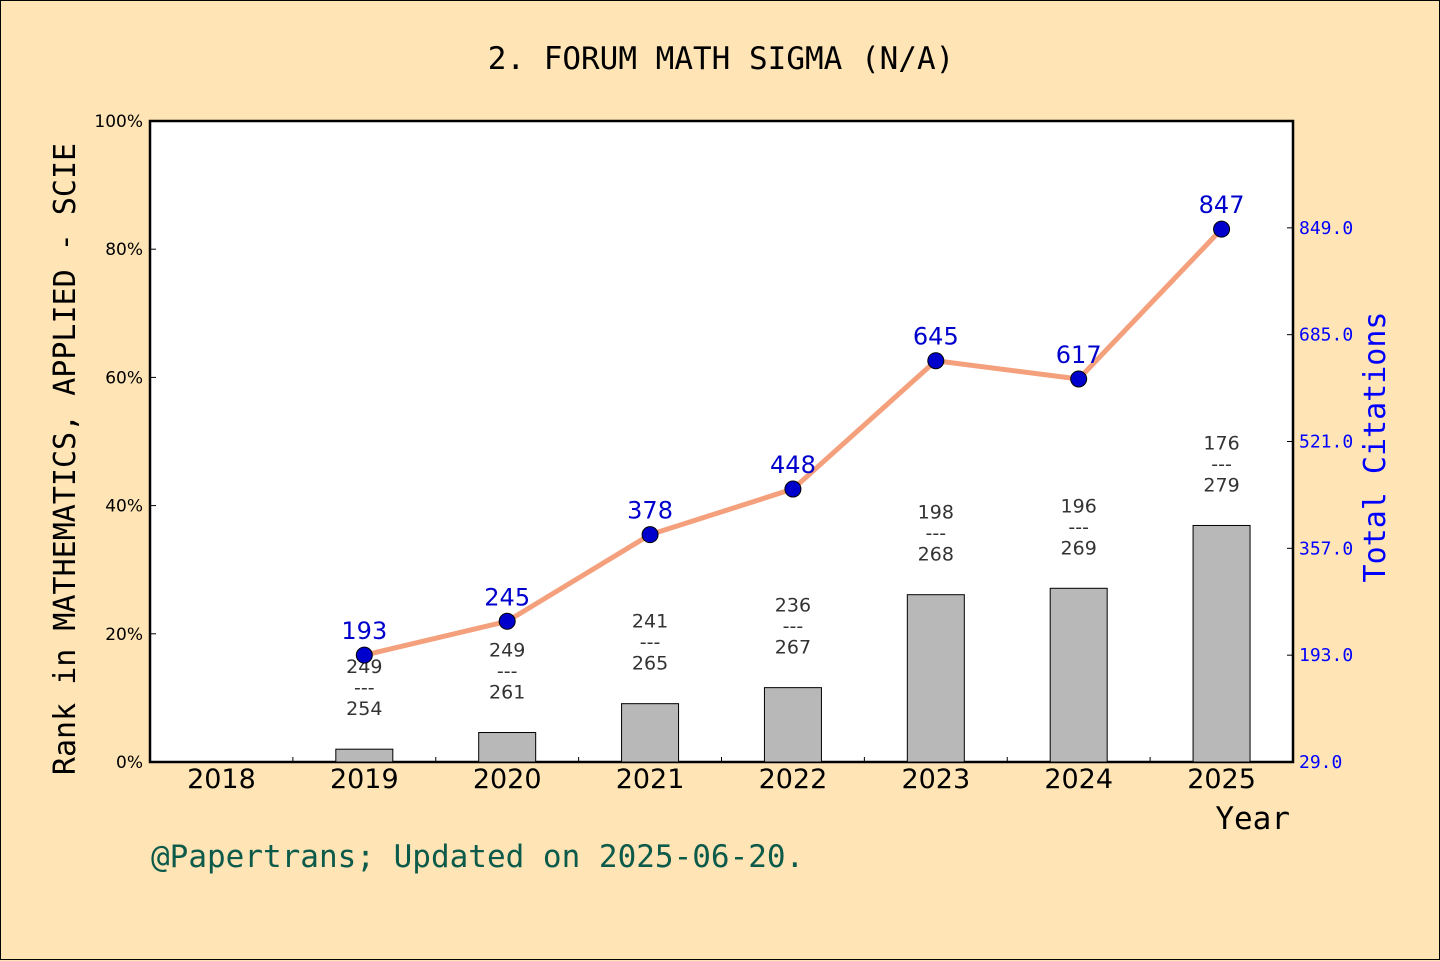 The image size is (1440, 961). I want to click on bar-2020, so click(507, 747).